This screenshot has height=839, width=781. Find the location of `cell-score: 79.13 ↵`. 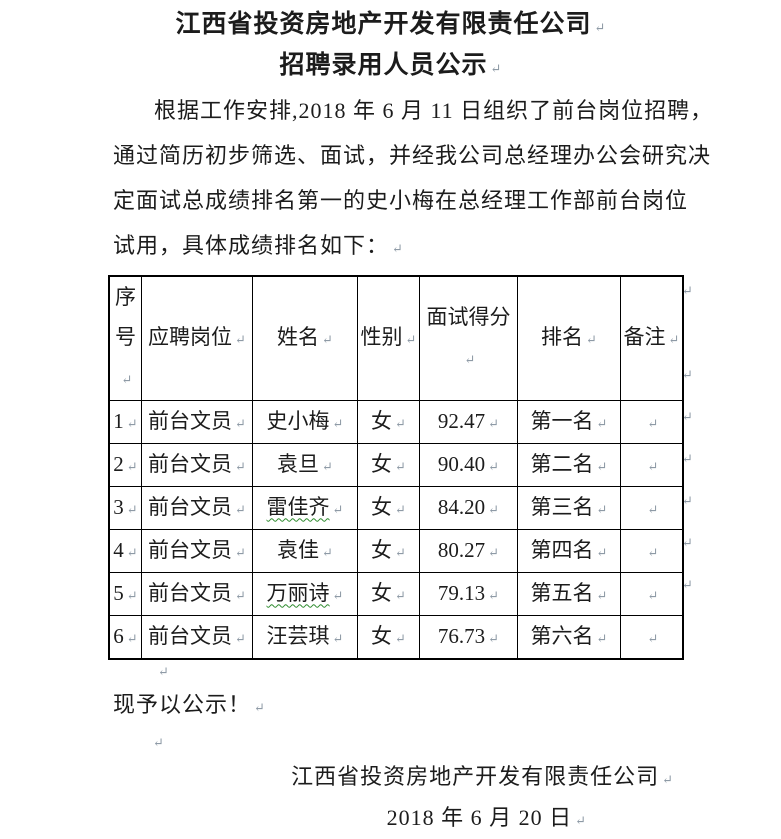

cell-score: 79.13 ↵ is located at coordinates (468, 594).